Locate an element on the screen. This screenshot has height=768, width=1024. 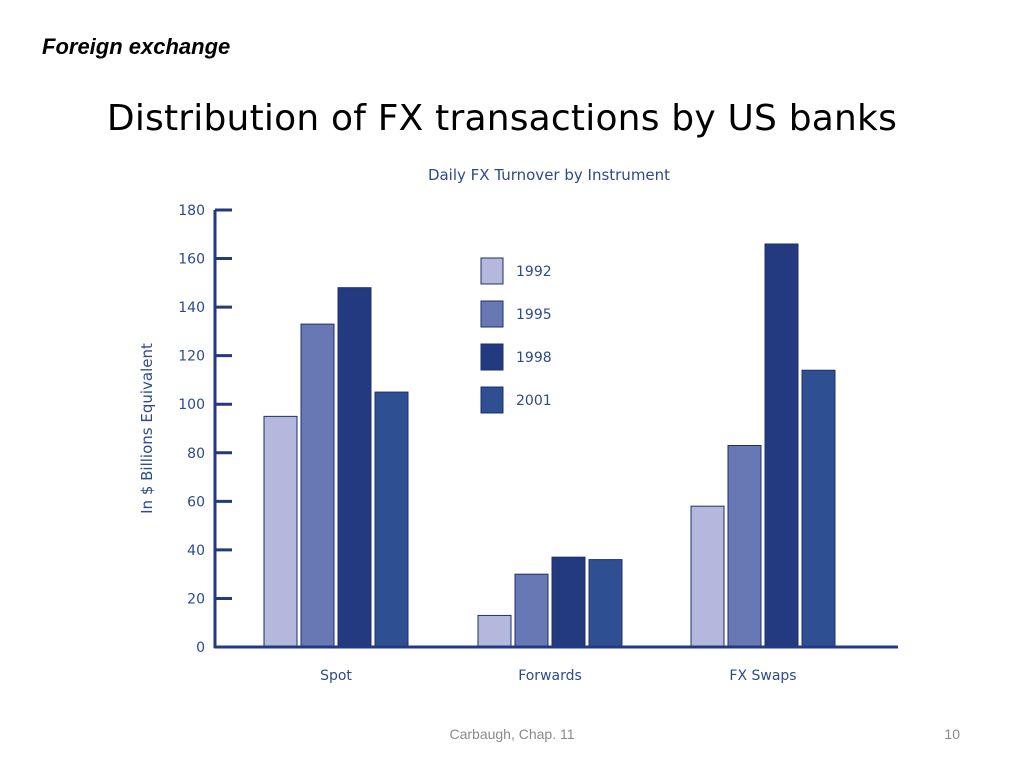
y-tick-label: 120 is located at coordinates (191, 357).